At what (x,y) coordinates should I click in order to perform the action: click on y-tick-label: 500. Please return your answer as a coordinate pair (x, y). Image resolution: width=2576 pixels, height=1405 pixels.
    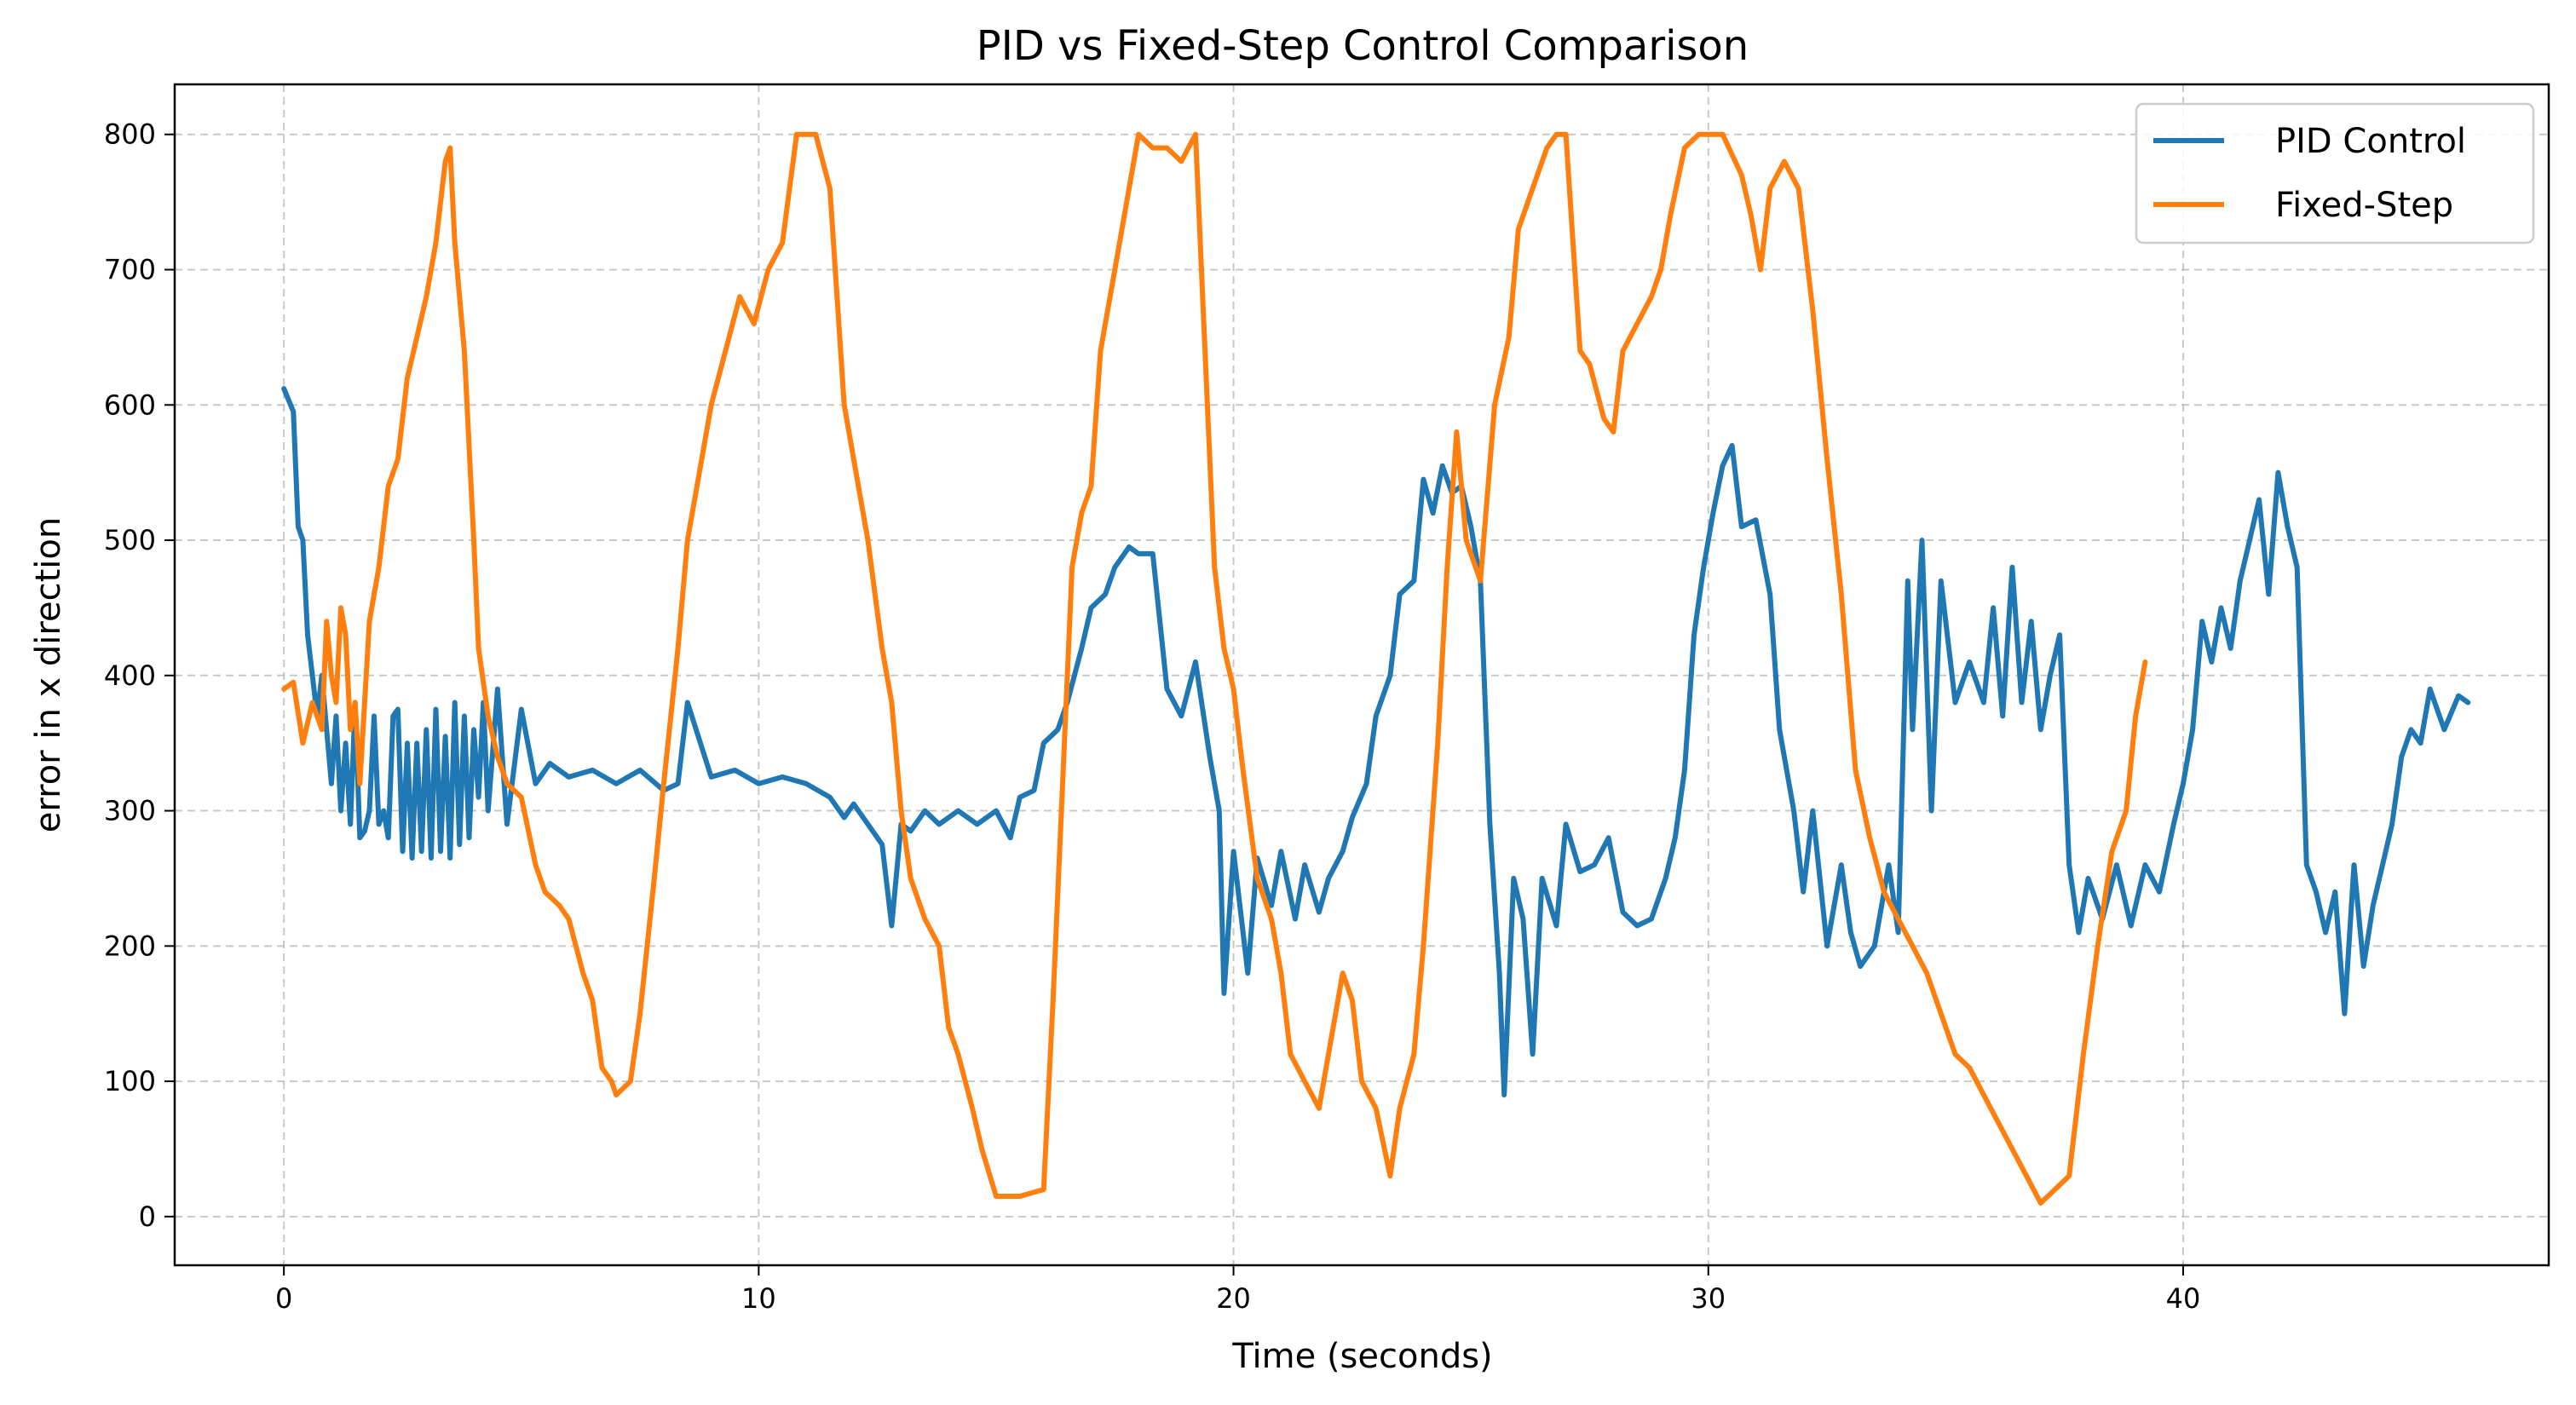
    Looking at the image, I should click on (130, 540).